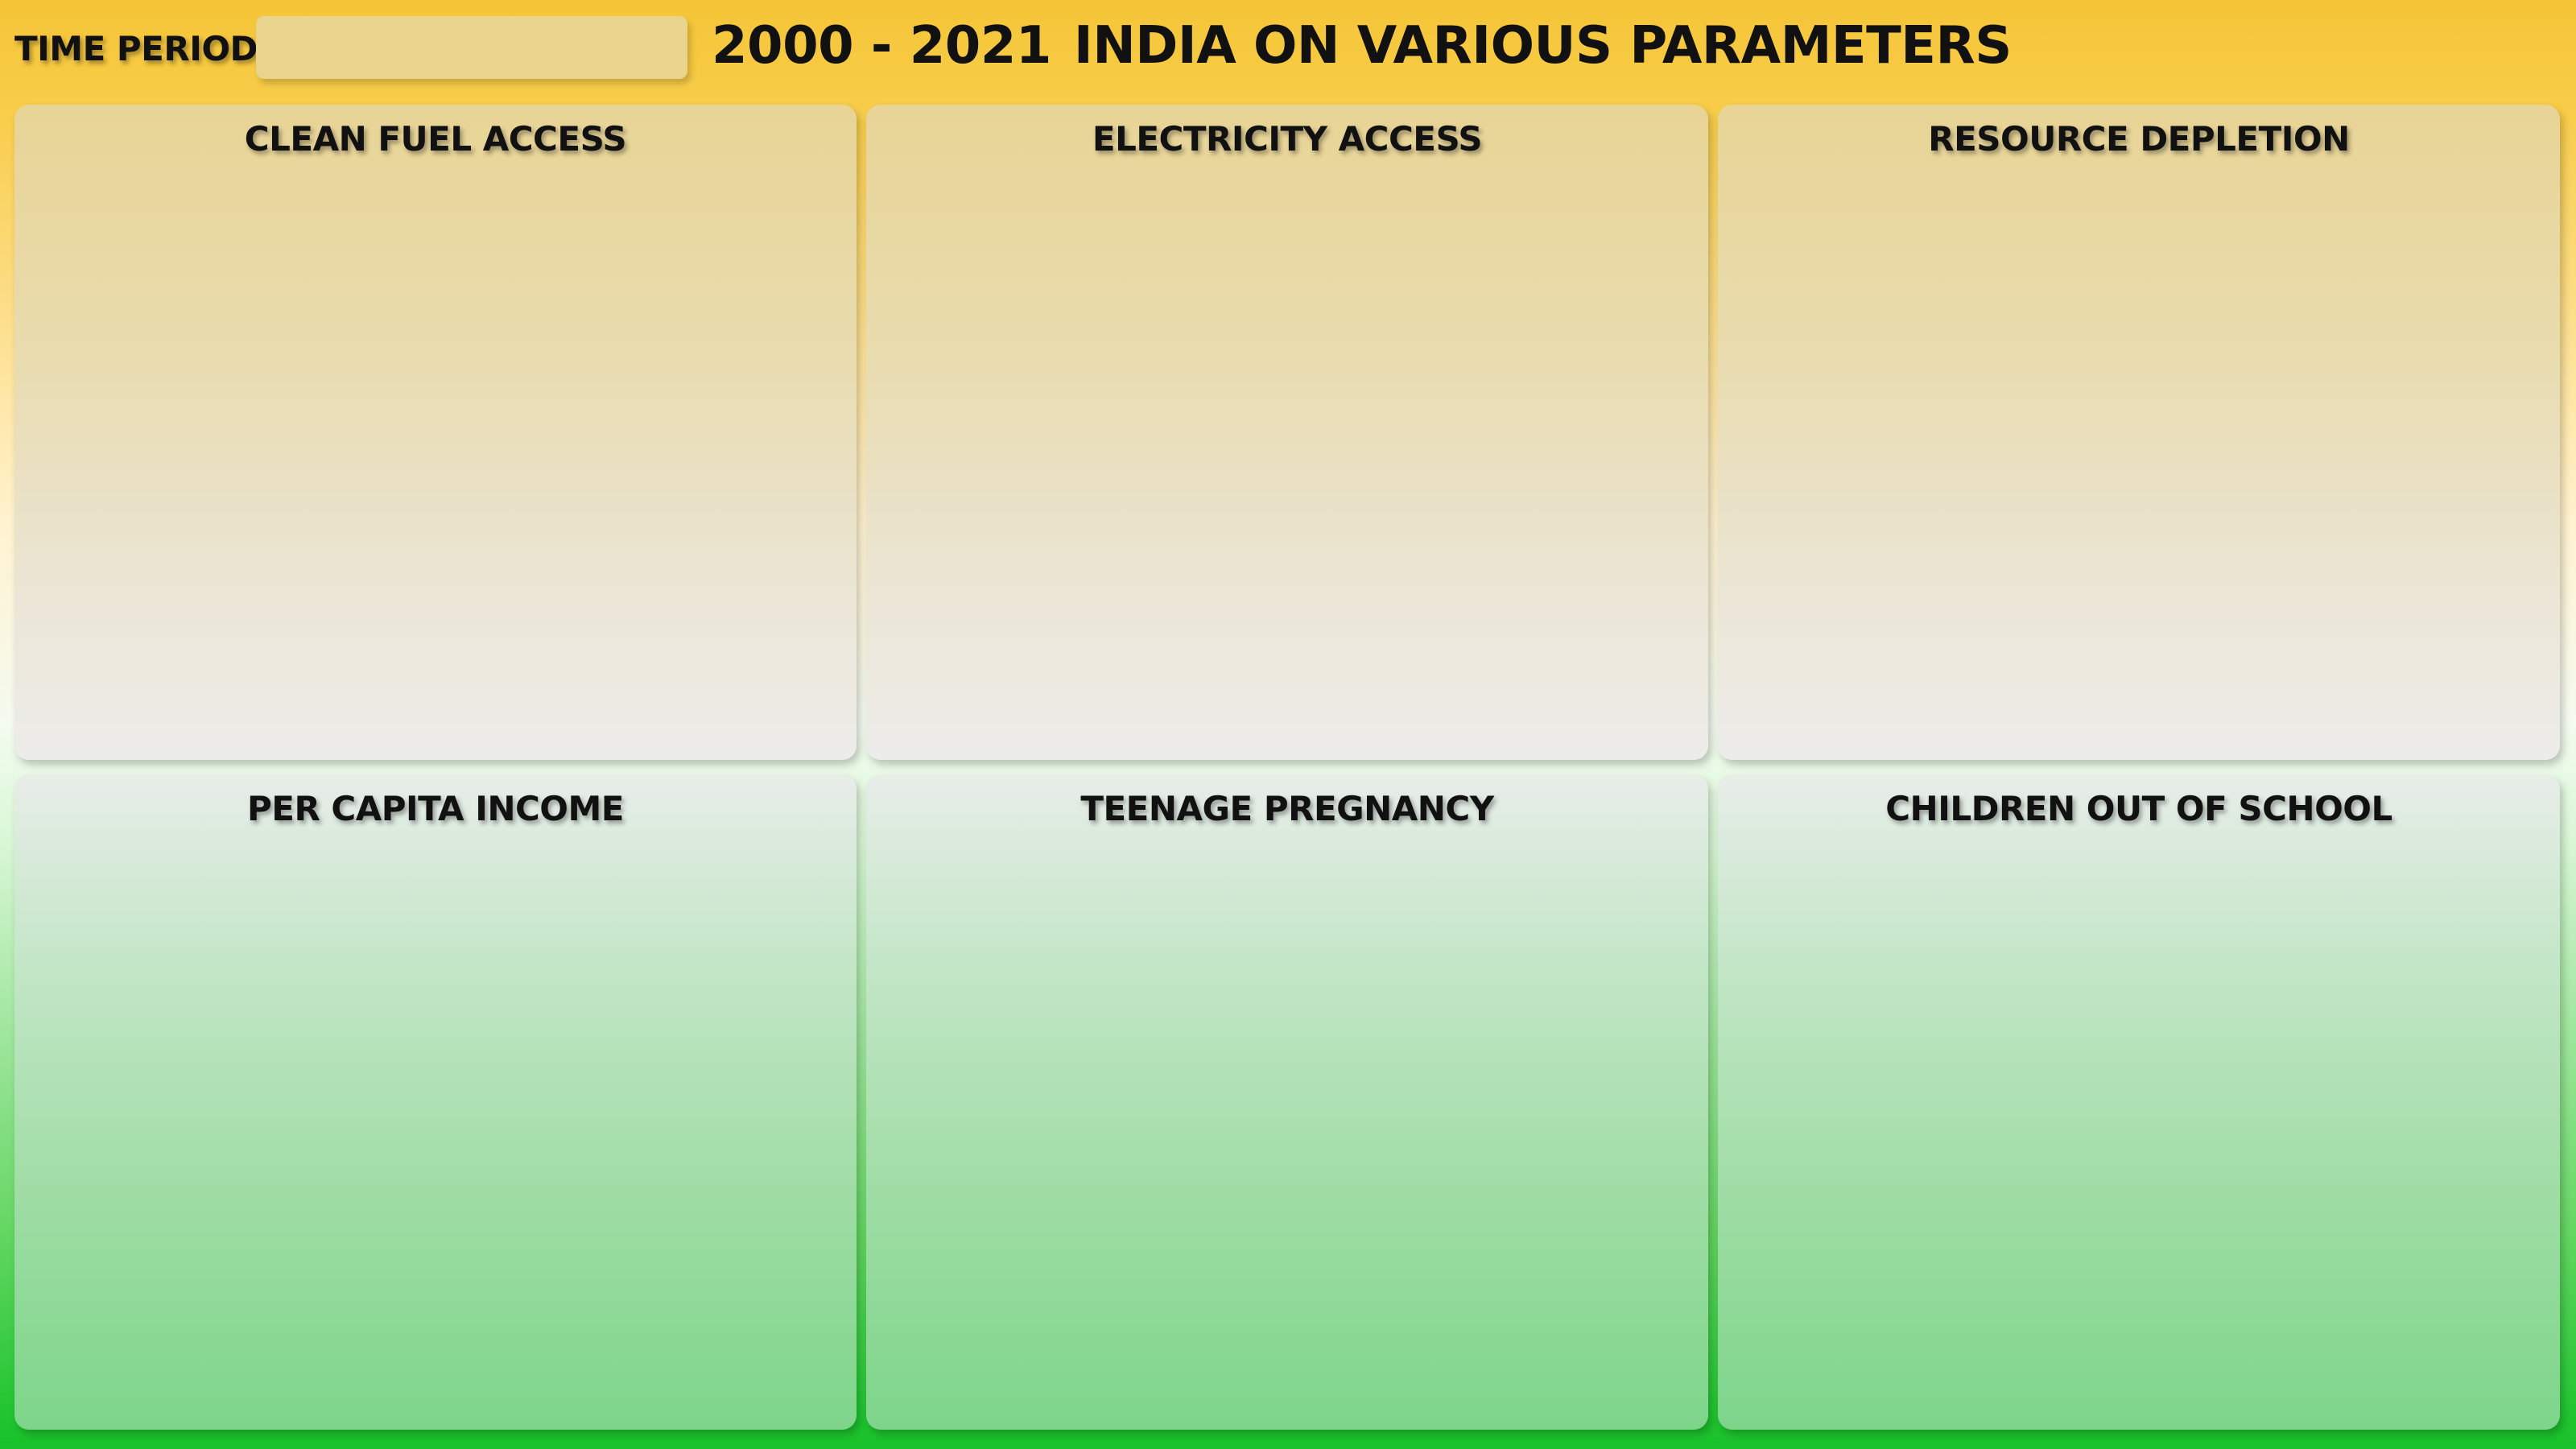 This screenshot has height=1449, width=2576. I want to click on panel-title: RESOURCE DEPLETION, so click(2139, 139).